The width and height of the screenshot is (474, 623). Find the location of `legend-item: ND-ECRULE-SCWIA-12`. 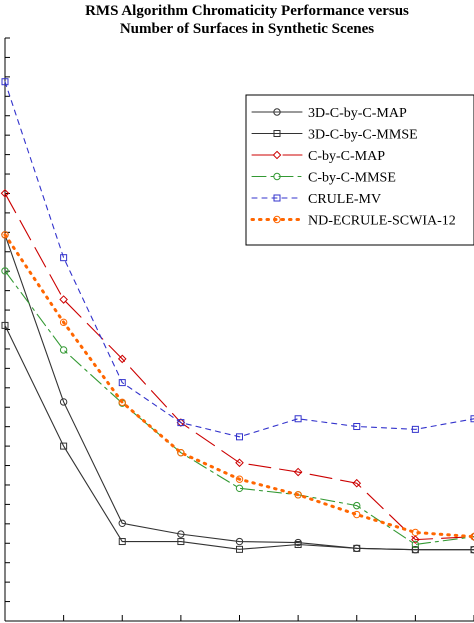

legend-item: ND-ECRULE-SCWIA-12 is located at coordinates (353, 221).